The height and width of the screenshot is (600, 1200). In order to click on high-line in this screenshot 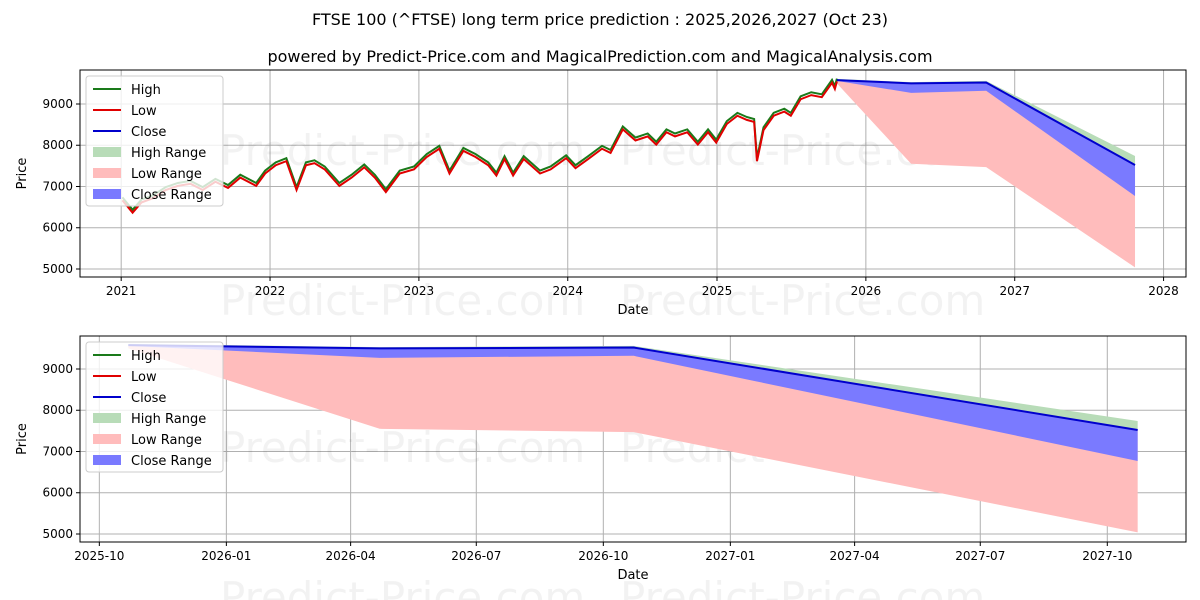, I will do `click(479, 144)`.